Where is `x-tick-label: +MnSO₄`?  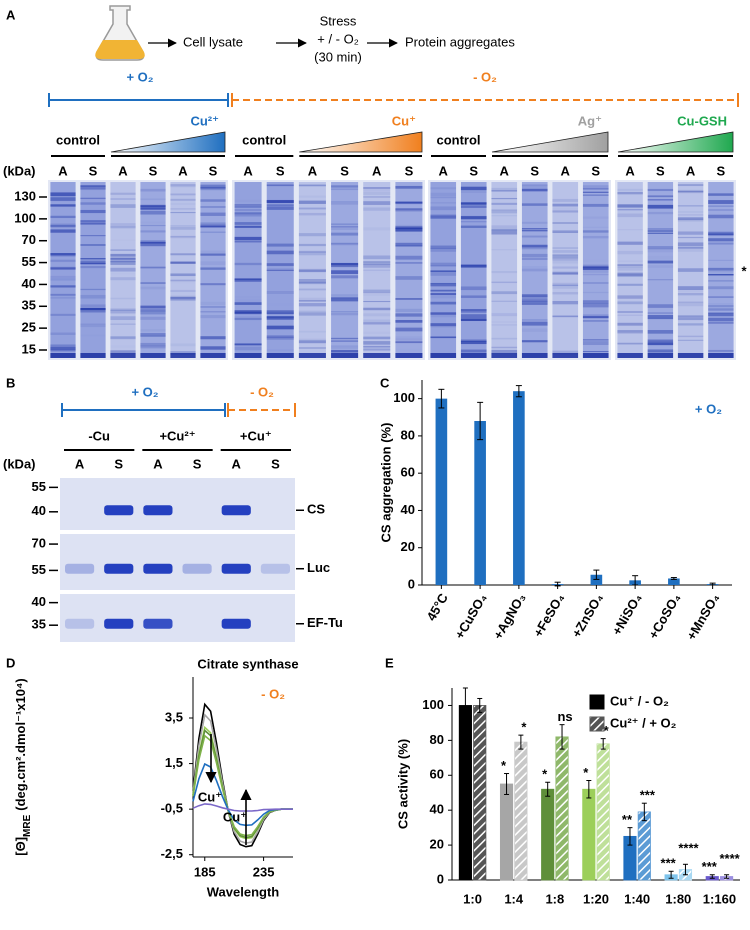 x-tick-label: +MnSO₄ is located at coordinates (703, 617).